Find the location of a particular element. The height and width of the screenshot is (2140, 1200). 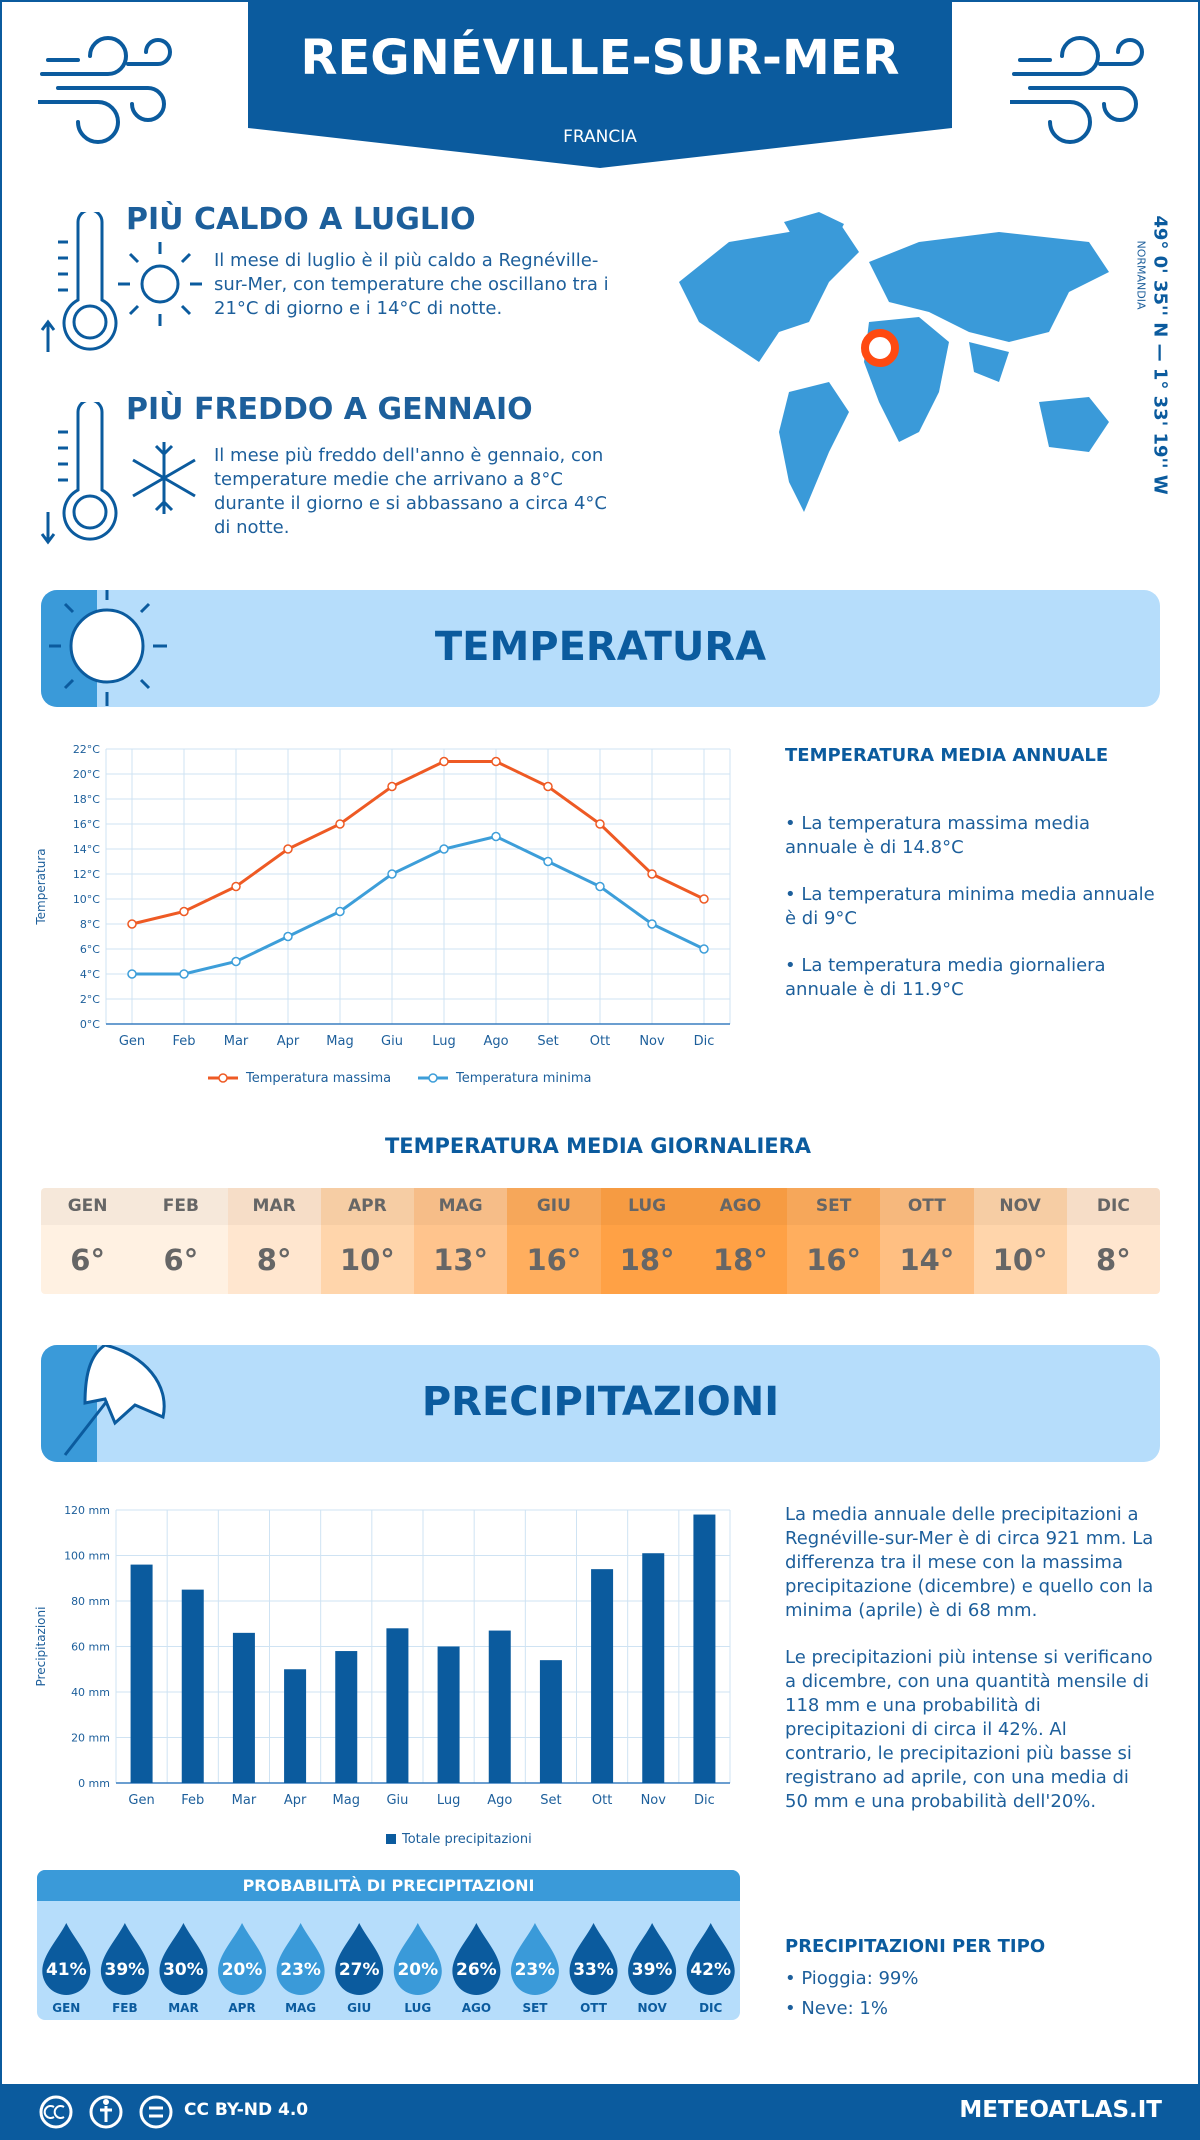

x-tick-label: Lug is located at coordinates (444, 1041).